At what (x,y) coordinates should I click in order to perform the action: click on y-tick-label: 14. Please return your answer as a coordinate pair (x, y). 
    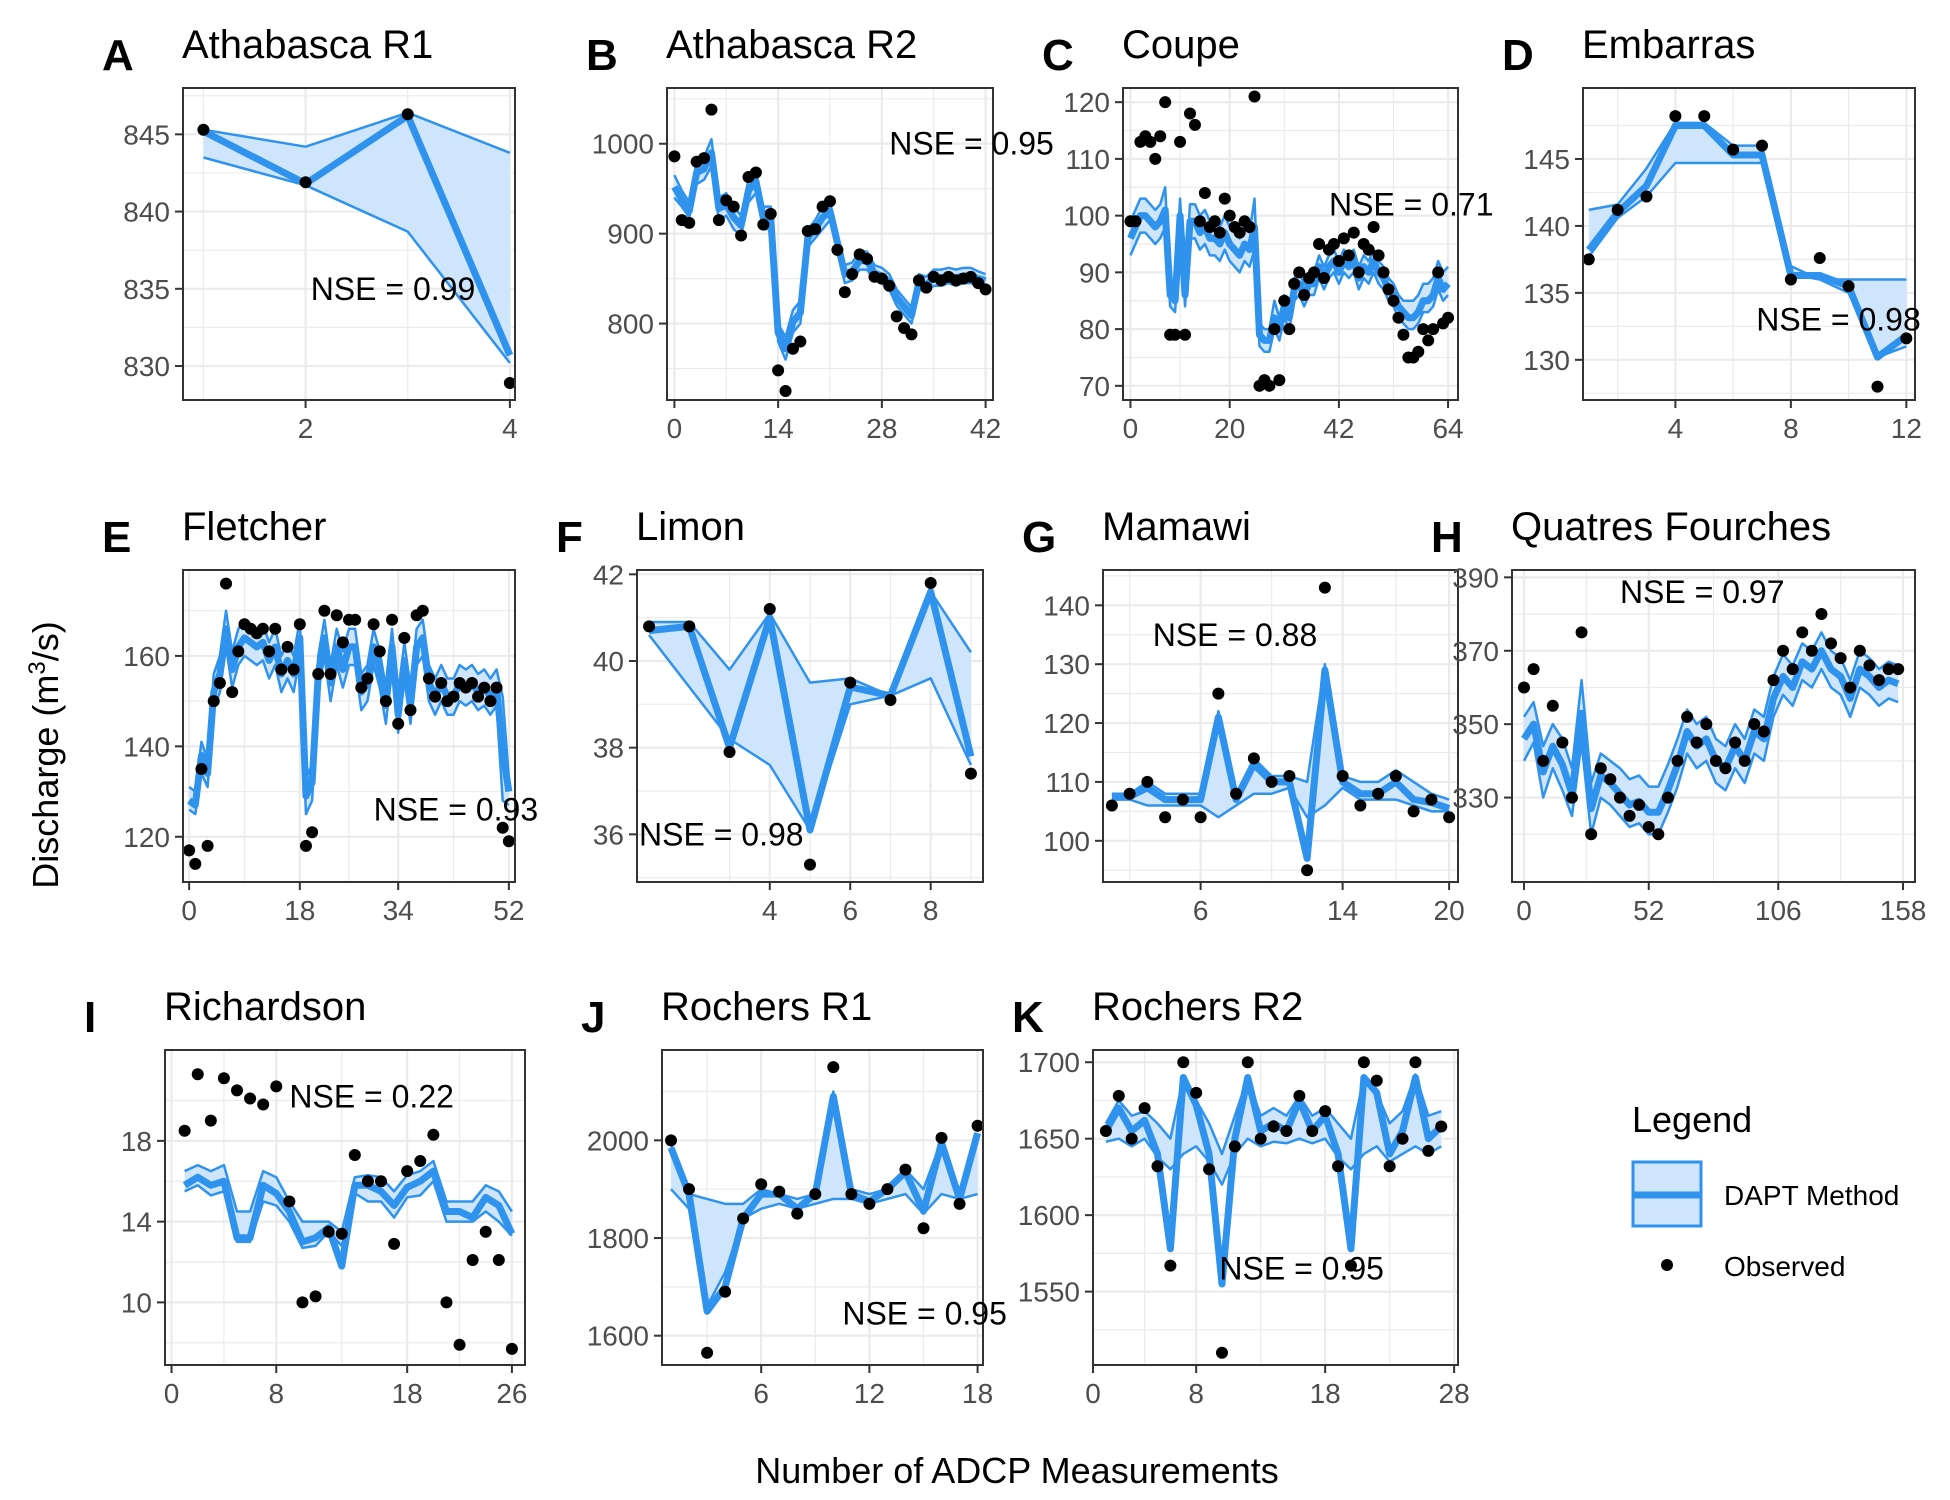
    Looking at the image, I should click on (136, 1222).